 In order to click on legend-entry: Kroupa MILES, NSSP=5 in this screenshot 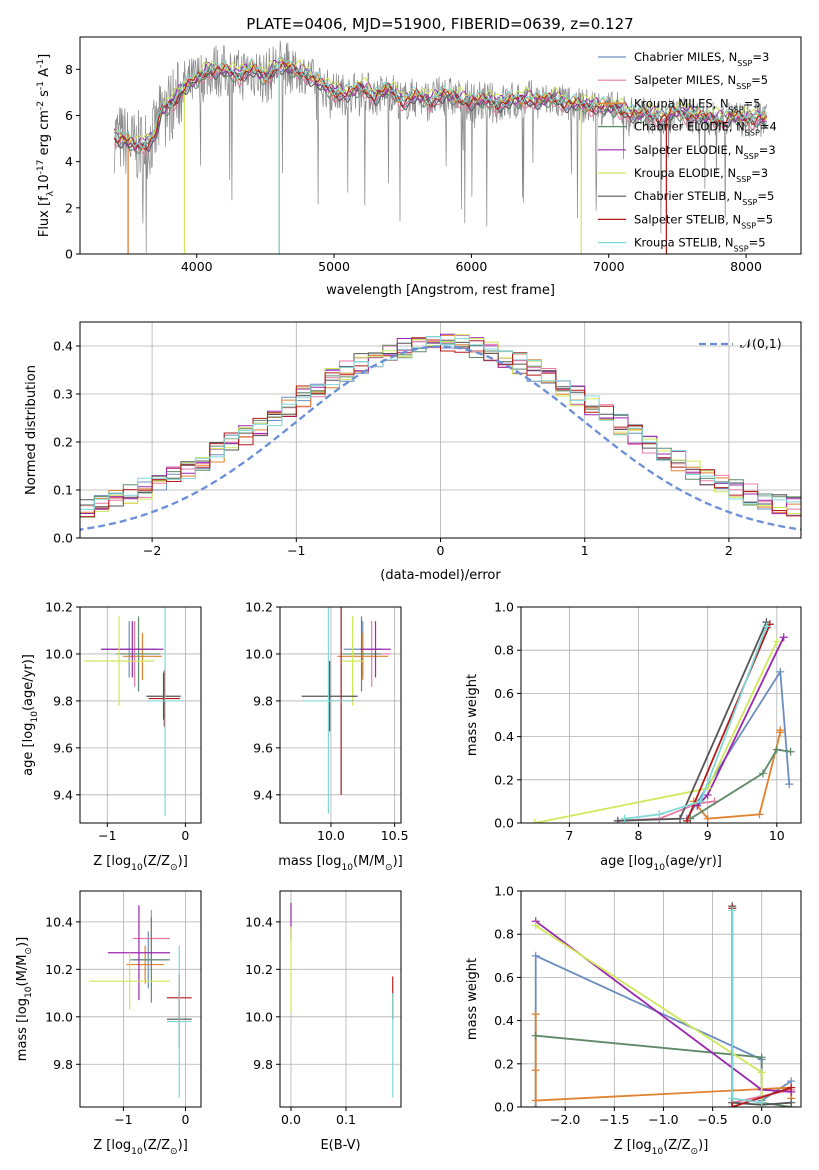, I will do `click(697, 105)`.